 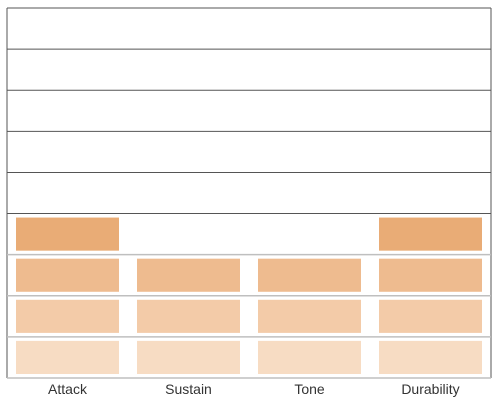 I want to click on label-layer: Attack Sustain Tone Durability, so click(x=254, y=389).